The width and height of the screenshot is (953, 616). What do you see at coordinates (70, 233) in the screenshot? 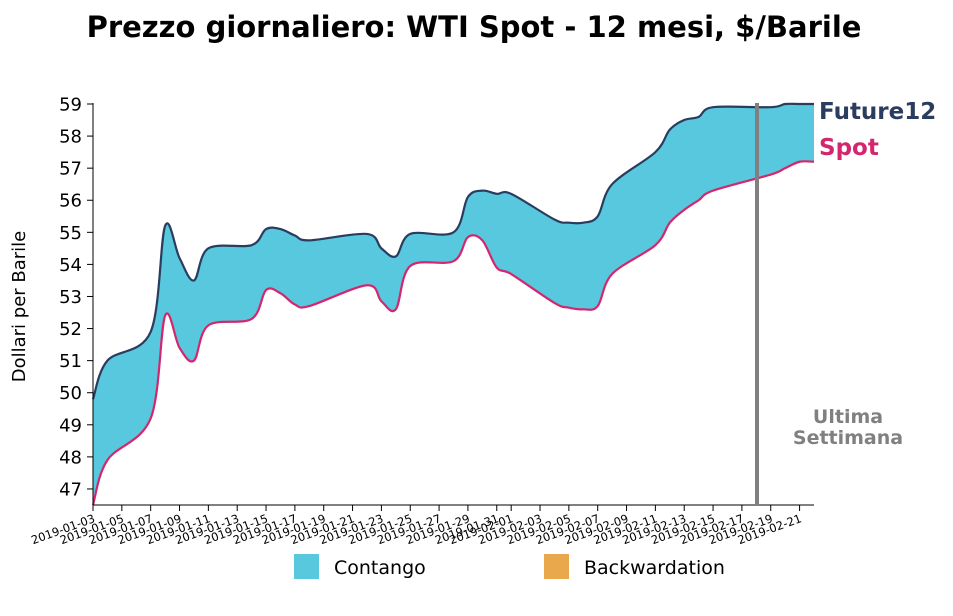
I see `y-tick-label: 55` at bounding box center [70, 233].